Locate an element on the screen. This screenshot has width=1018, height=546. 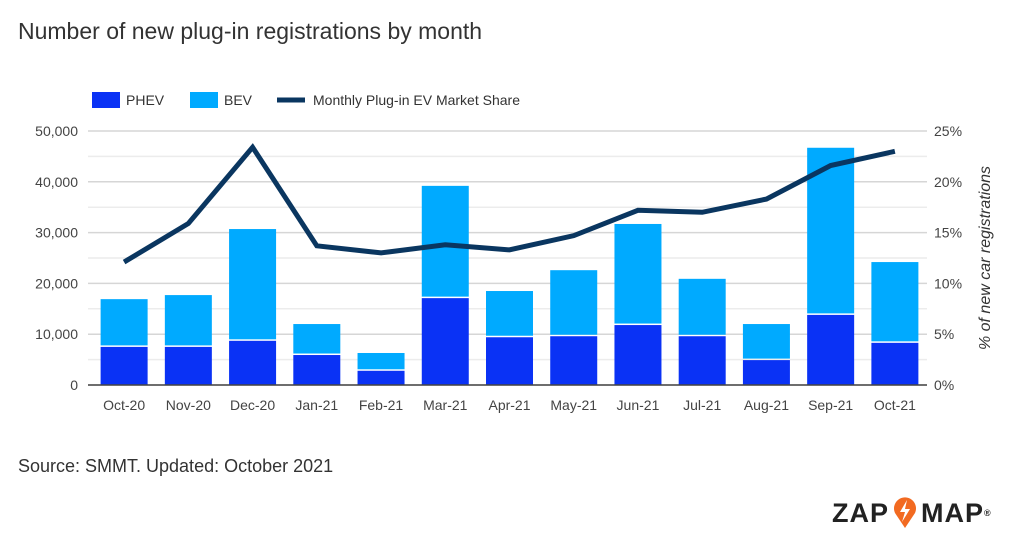
x-tick-label: Jul-21 is located at coordinates (702, 405).